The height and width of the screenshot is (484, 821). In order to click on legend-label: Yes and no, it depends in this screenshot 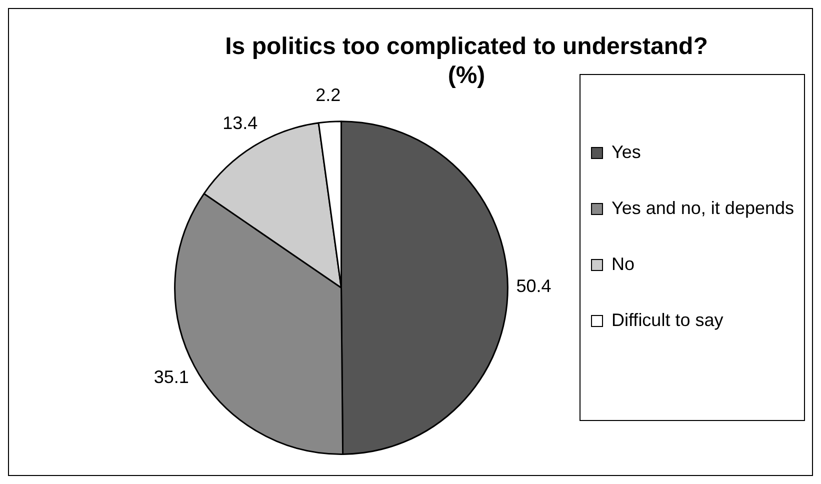, I will do `click(703, 208)`.